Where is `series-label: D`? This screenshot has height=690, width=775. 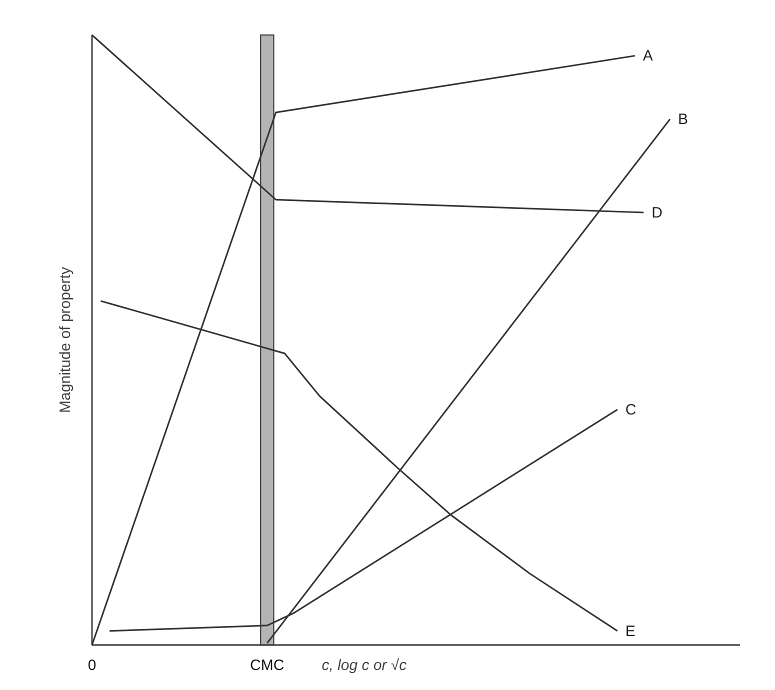
series-label: D is located at coordinates (657, 213).